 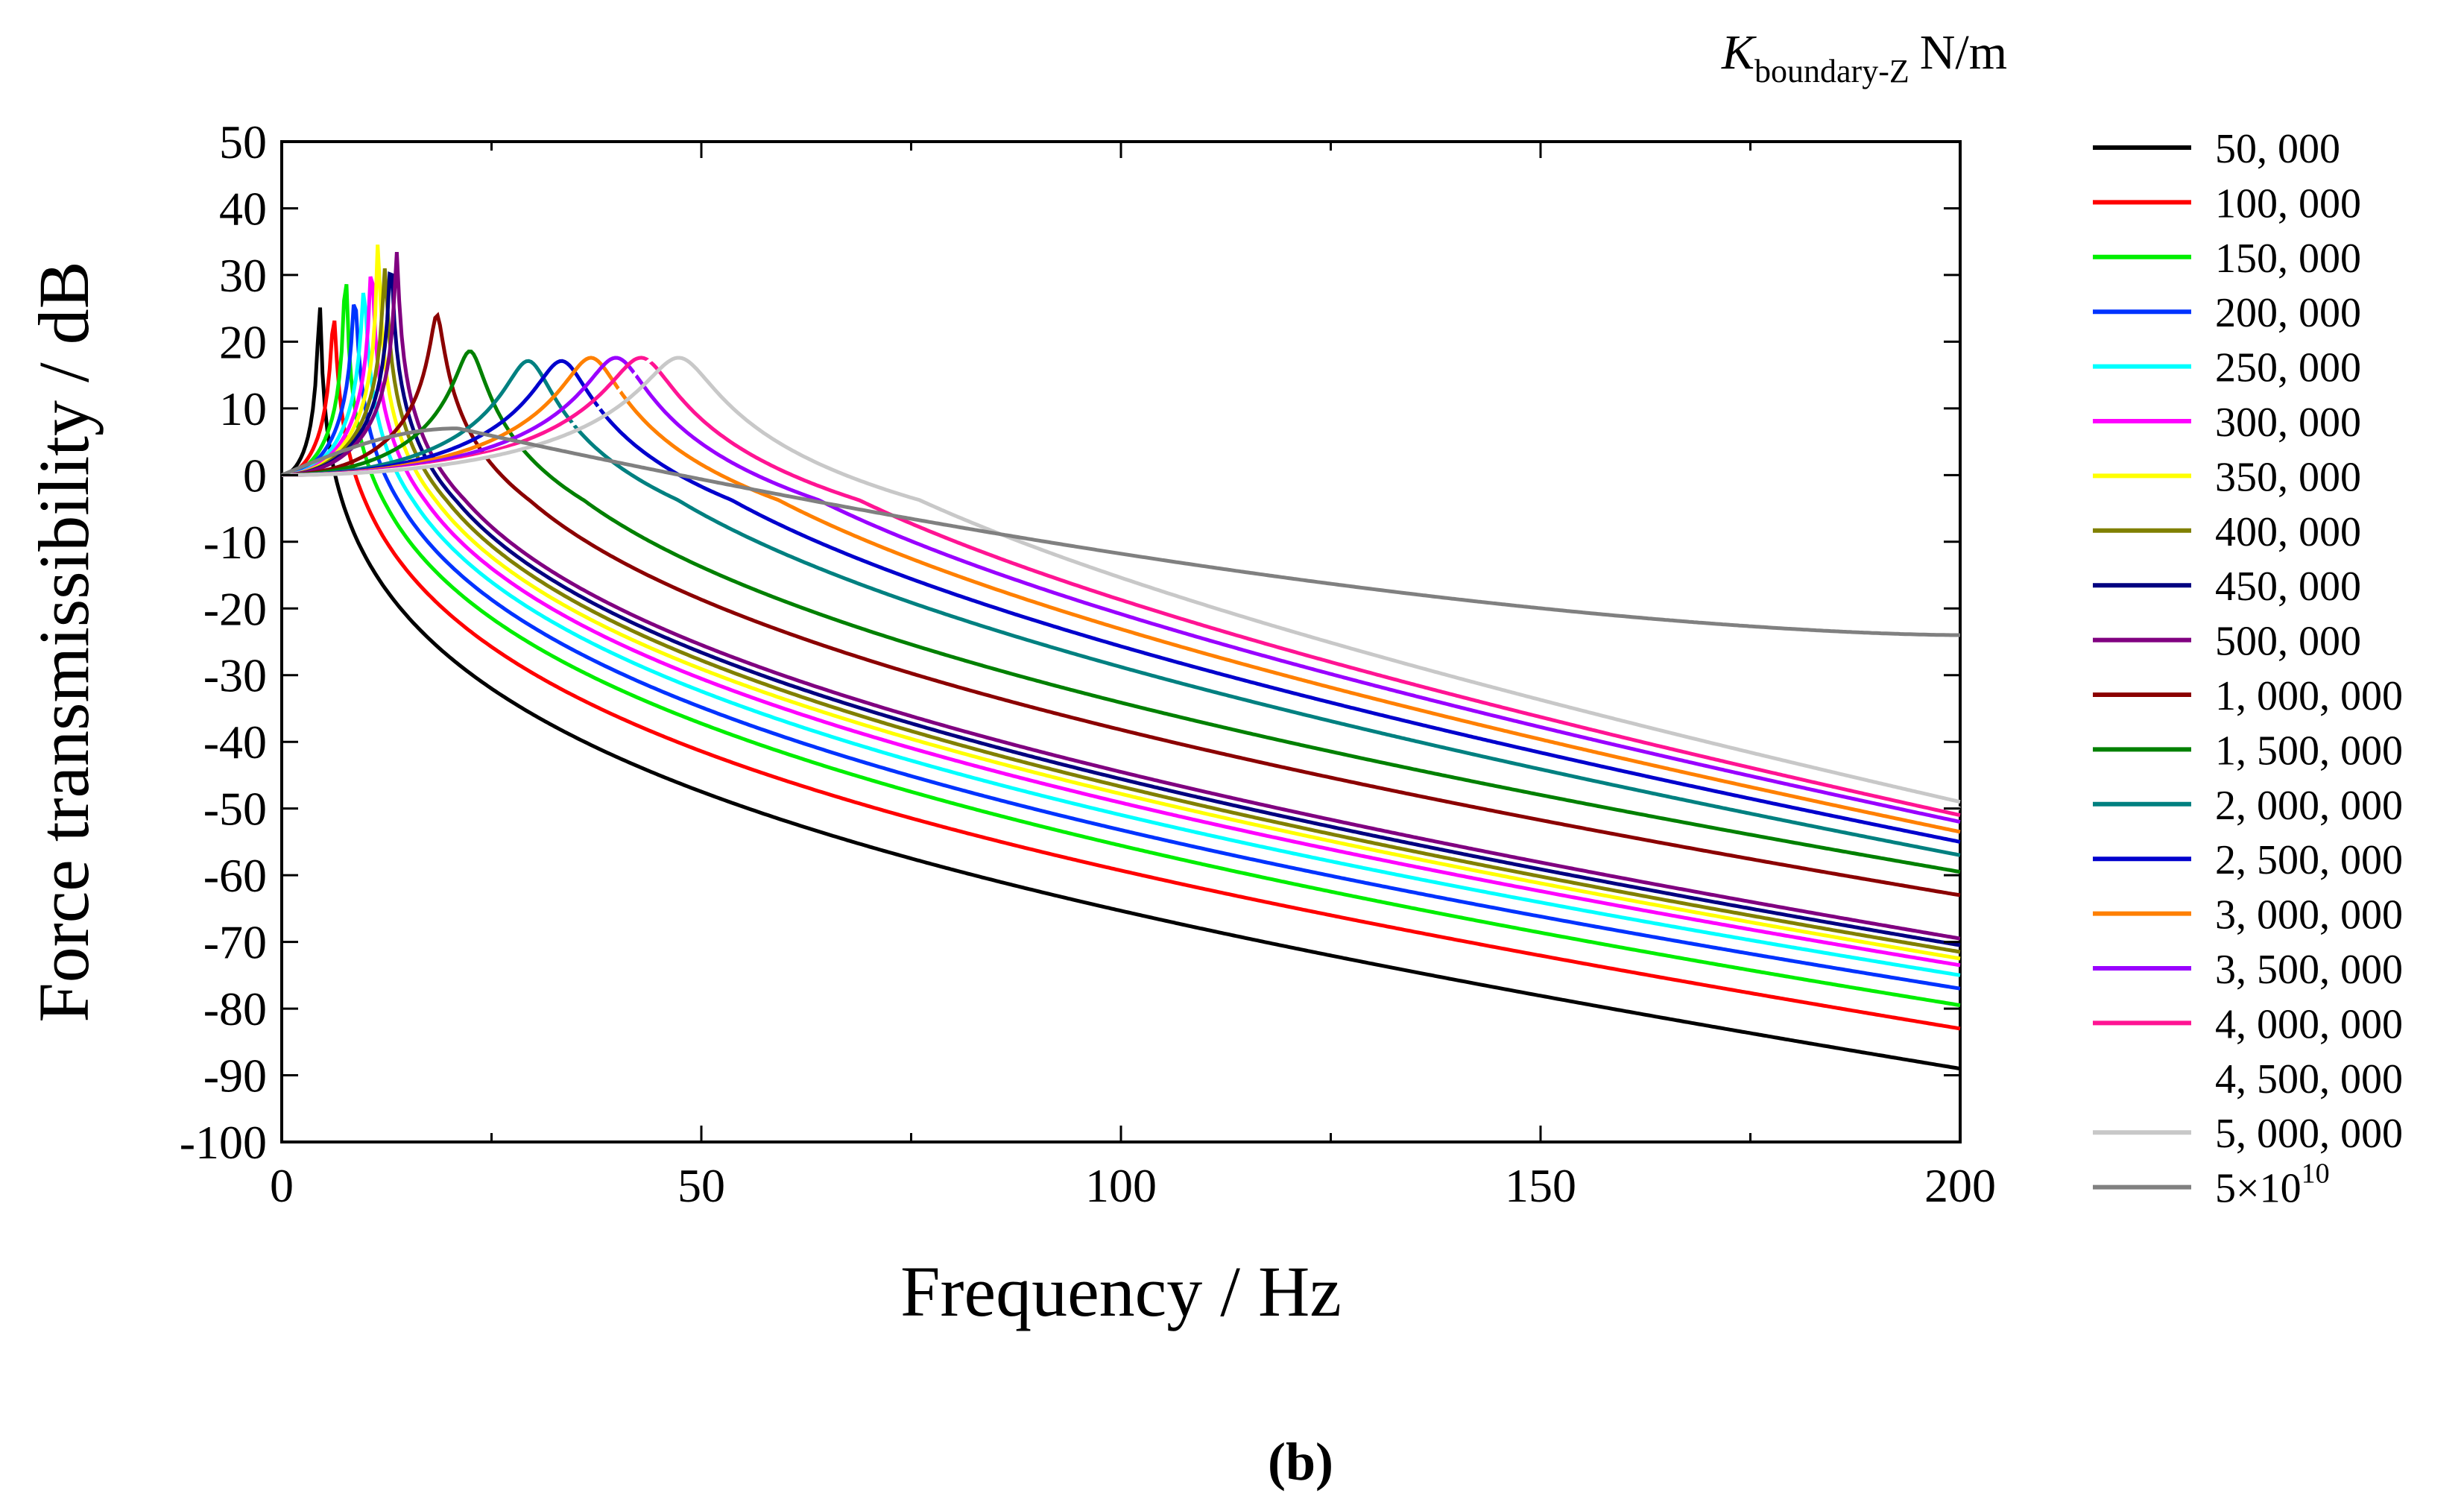 What do you see at coordinates (2309, 696) in the screenshot?
I see `legend-label-10: 1, 000, 000` at bounding box center [2309, 696].